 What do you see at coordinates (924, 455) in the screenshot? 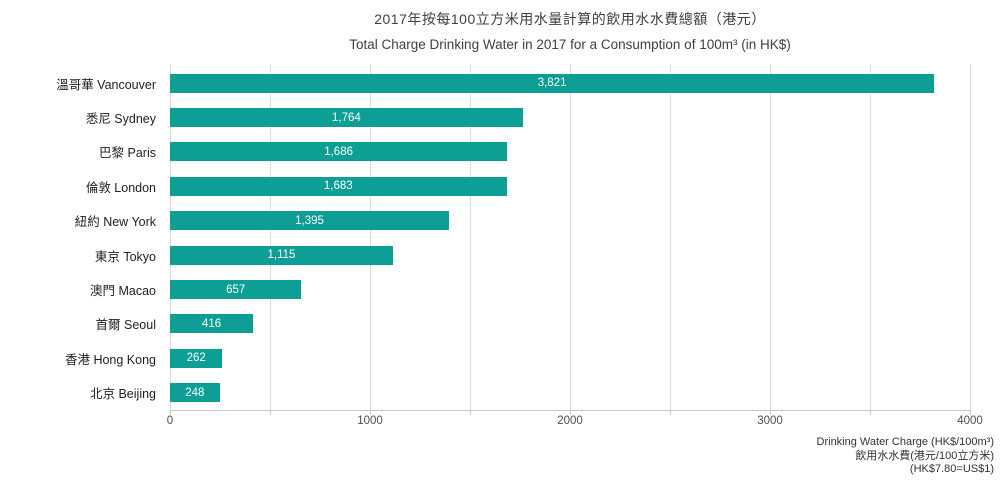
I see `footnote-line-zh: 飲用水水費(港元/100立方米)` at bounding box center [924, 455].